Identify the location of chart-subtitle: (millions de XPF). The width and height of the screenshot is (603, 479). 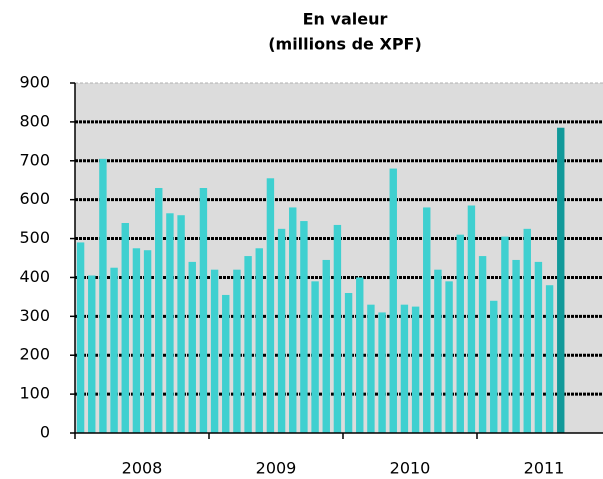
(345, 44).